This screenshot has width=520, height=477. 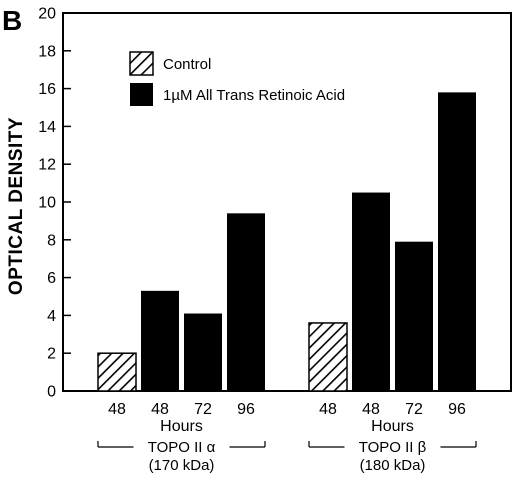 What do you see at coordinates (182, 465) in the screenshot?
I see `group-subtitle: (170 kDa)` at bounding box center [182, 465].